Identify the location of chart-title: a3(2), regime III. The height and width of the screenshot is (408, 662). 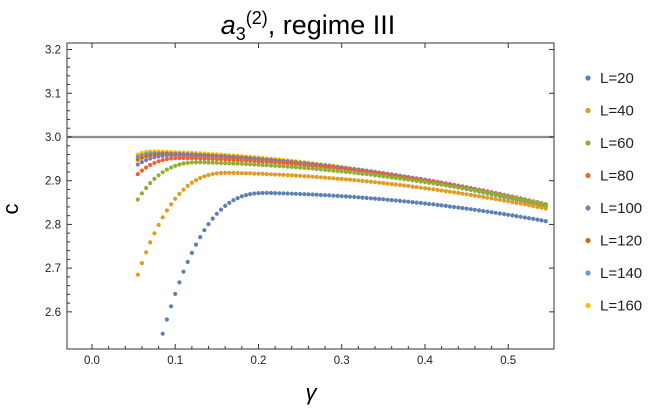
(308, 26).